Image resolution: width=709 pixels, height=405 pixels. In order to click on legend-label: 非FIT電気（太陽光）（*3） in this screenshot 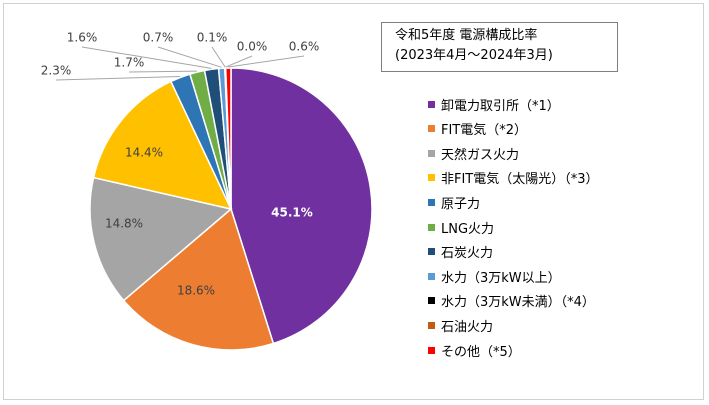, I will do `click(520, 180)`.